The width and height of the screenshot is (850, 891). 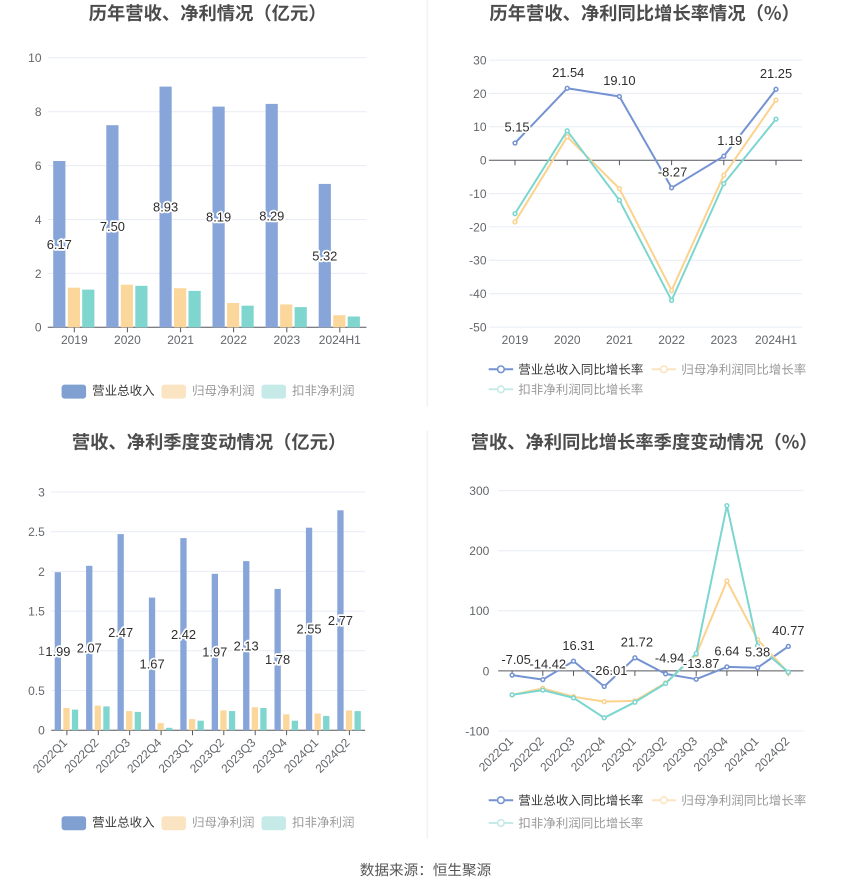 What do you see at coordinates (609, 670) in the screenshot?
I see `svg-text: -26.01` at bounding box center [609, 670].